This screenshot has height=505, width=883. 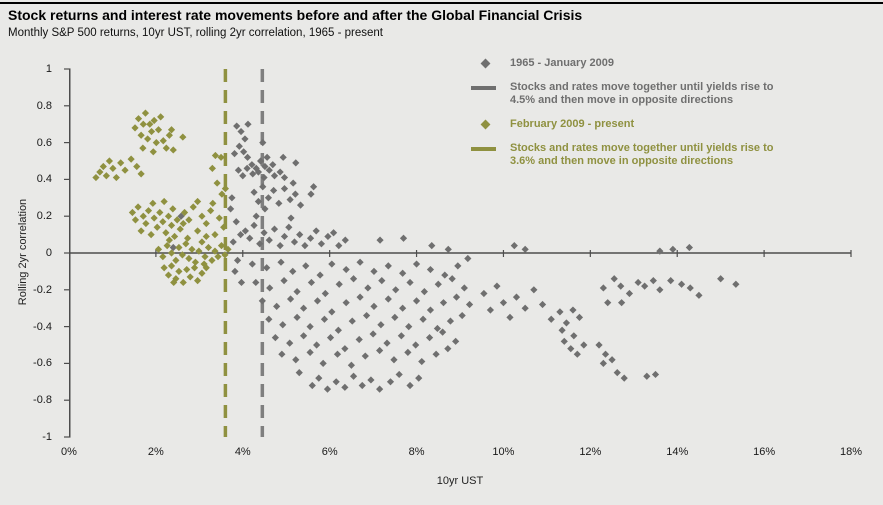 What do you see at coordinates (441, 3) in the screenshot?
I see `top-divider-rule` at bounding box center [441, 3].